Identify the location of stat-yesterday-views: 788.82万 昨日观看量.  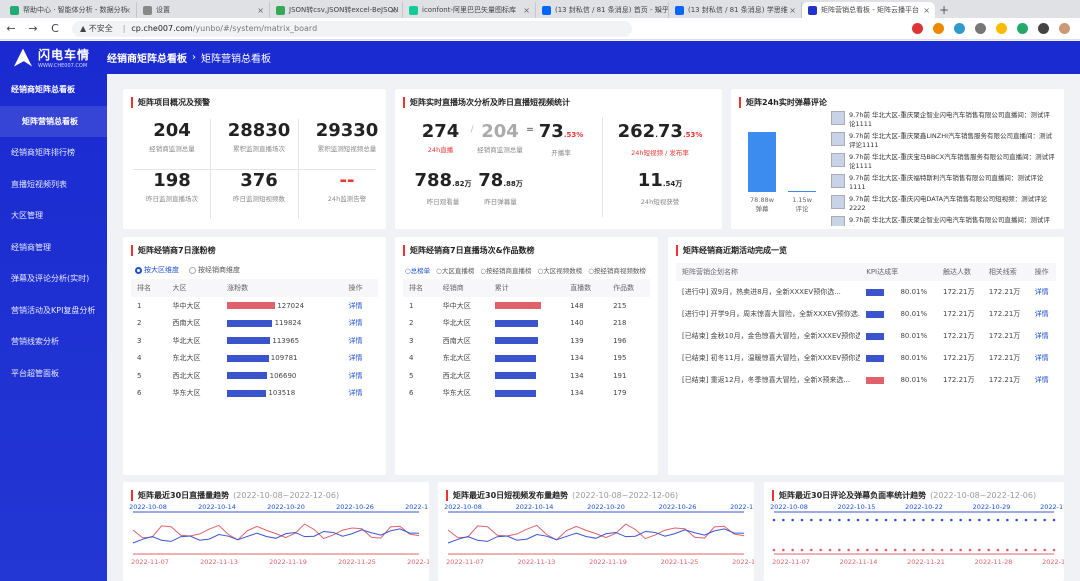
(443, 188).